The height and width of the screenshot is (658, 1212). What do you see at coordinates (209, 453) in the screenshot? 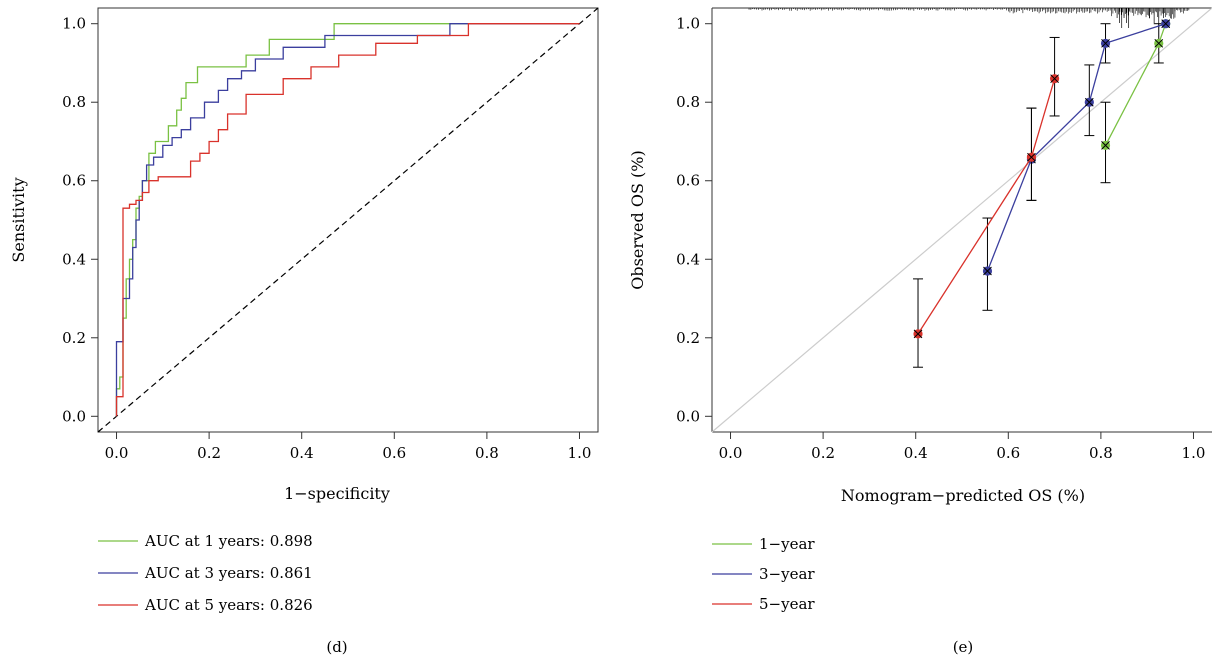
I see `roc-x-tick-label: 0.2` at bounding box center [209, 453].